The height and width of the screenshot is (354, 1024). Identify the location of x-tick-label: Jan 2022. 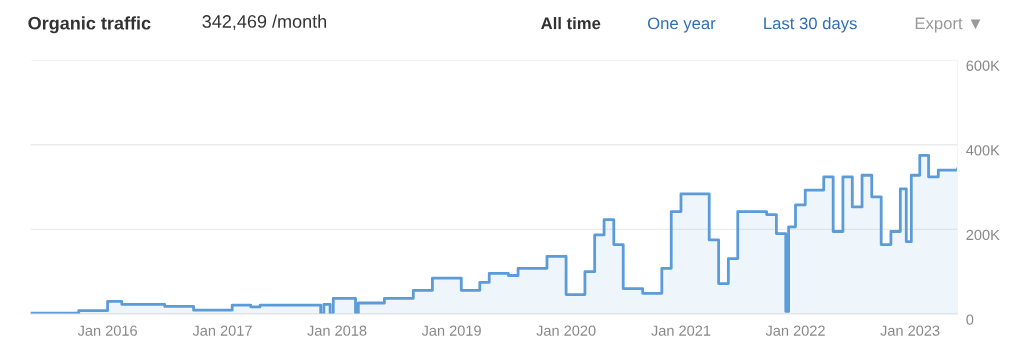
(795, 330).